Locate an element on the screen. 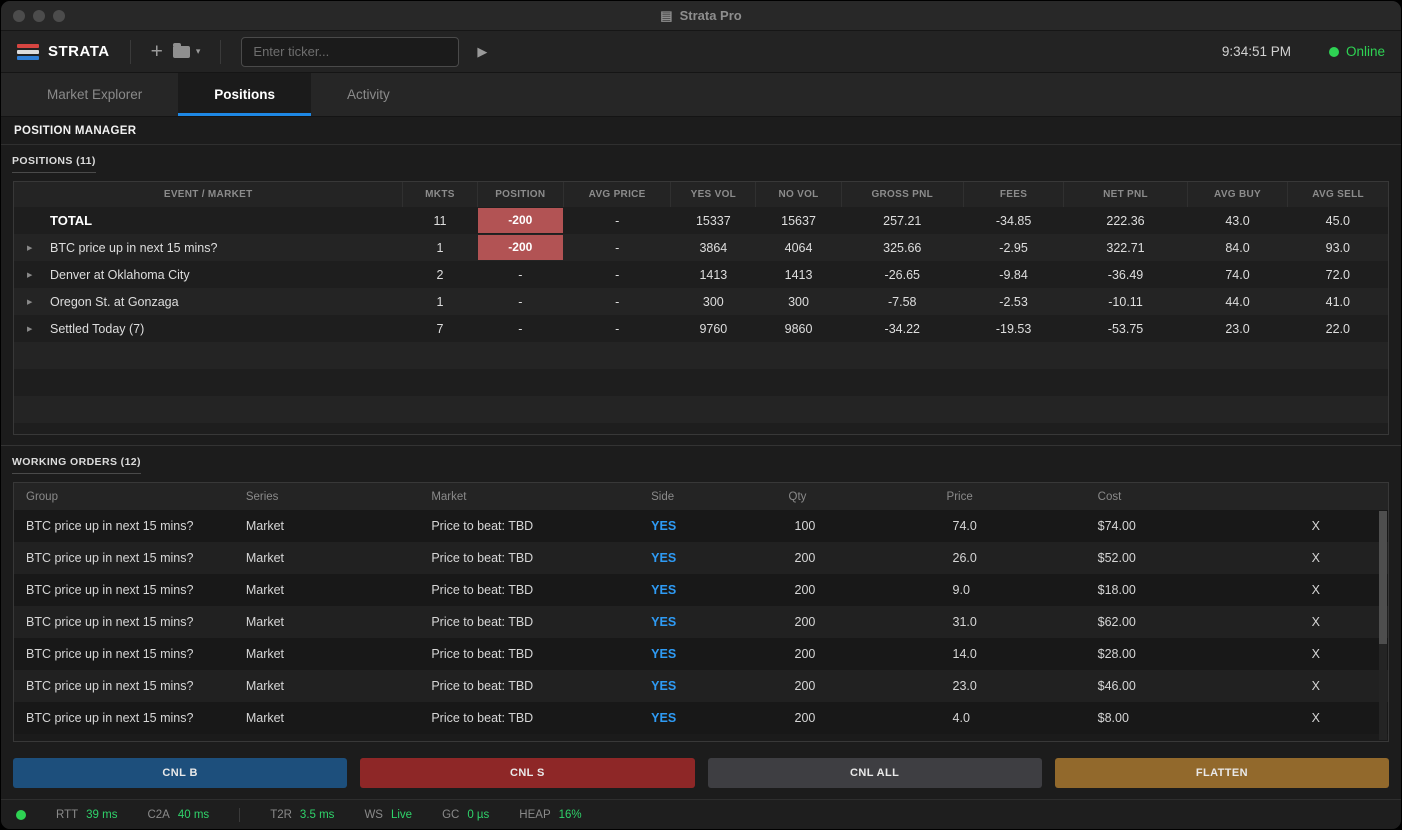  toolbar: STRATA + ▾ ▶ 9:34:51 PM Online is located at coordinates (701, 52).